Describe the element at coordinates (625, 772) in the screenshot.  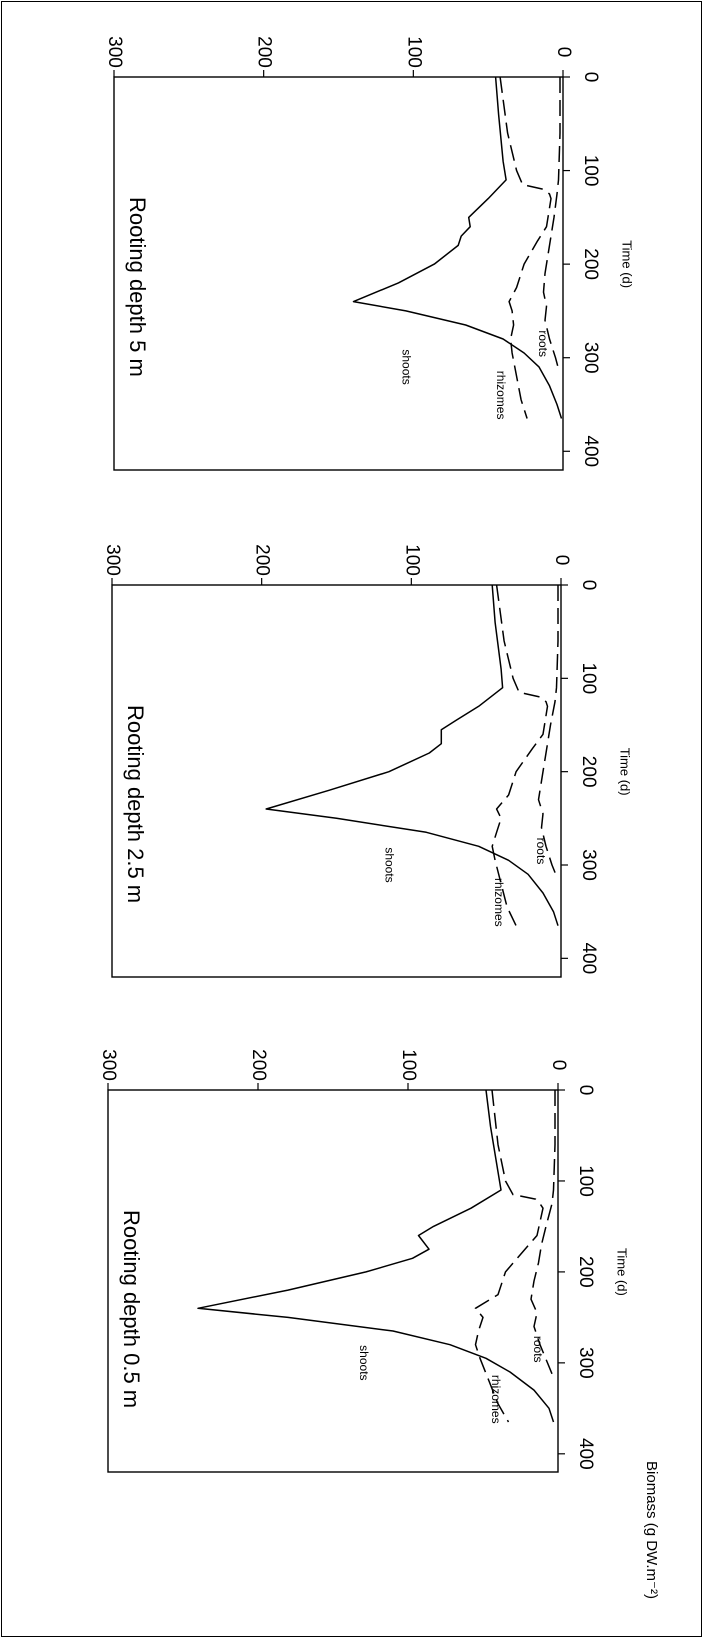
I see `time-axis-label-2: Time (d)` at that location.